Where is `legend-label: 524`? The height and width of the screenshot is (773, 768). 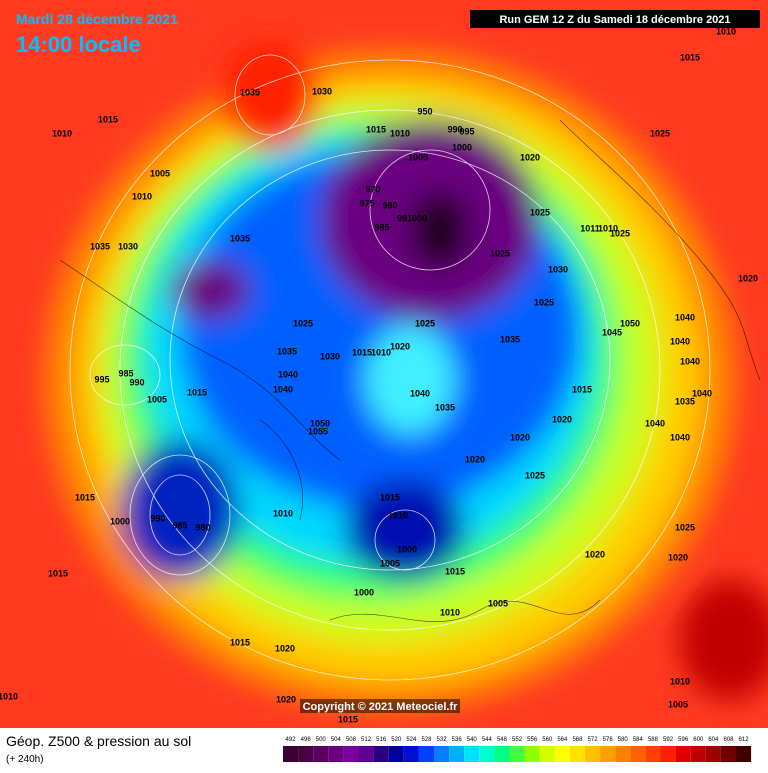
legend-label: 524 is located at coordinates (411, 740).